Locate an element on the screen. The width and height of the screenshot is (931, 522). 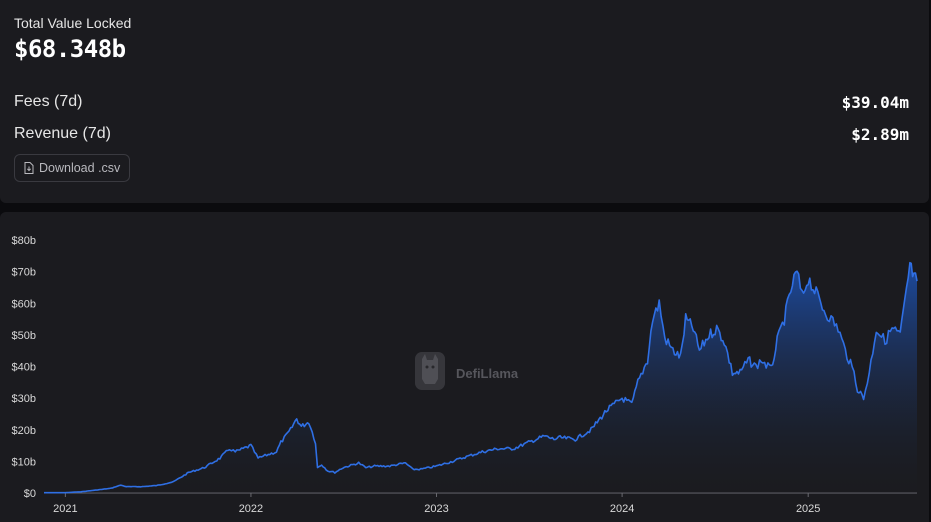
tvl-label: Total Value Locked is located at coordinates (73, 23).